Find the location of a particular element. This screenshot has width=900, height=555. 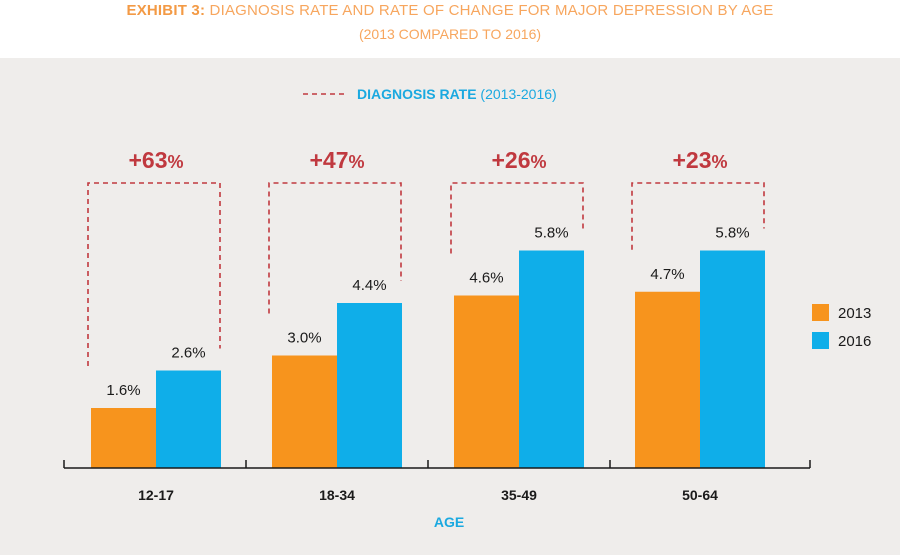

data-label-35-49-2016: 5.8% is located at coordinates (551, 233).